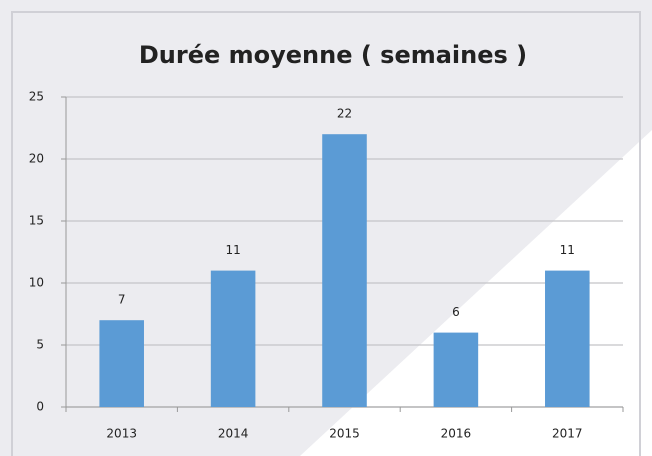  Describe the element at coordinates (40, 407) in the screenshot. I see `y-tick-label: 0` at that location.